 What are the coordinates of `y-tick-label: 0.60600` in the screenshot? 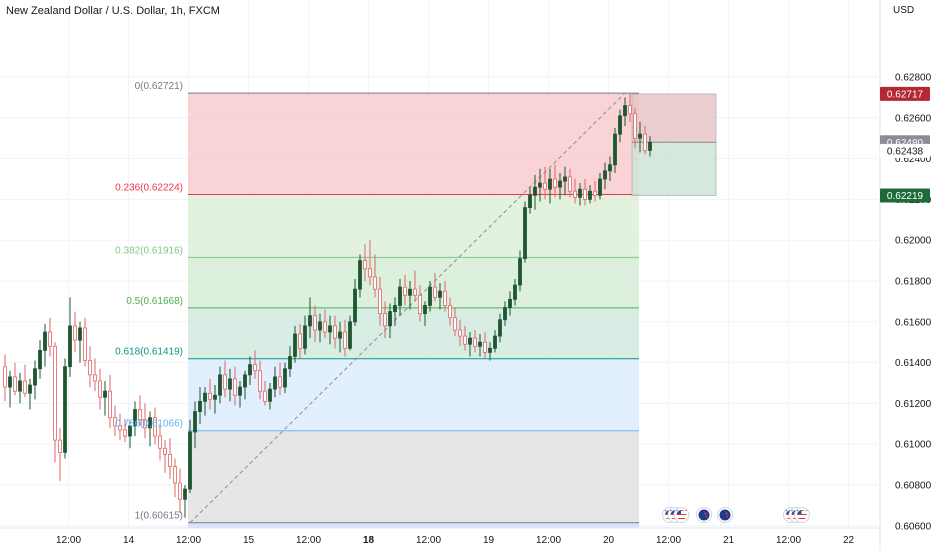 It's located at (913, 526).